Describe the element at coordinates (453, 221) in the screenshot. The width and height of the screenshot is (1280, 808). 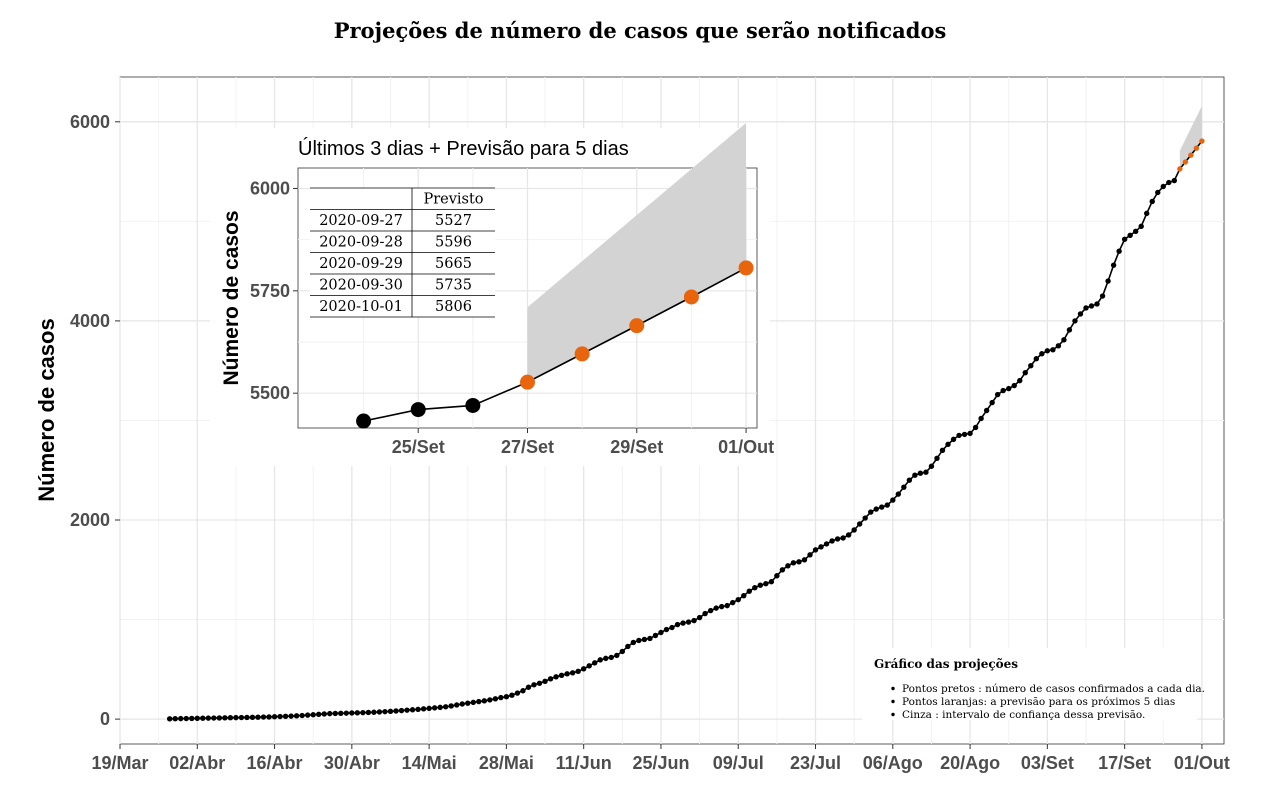
I see `table-value-cell: 5527` at that location.